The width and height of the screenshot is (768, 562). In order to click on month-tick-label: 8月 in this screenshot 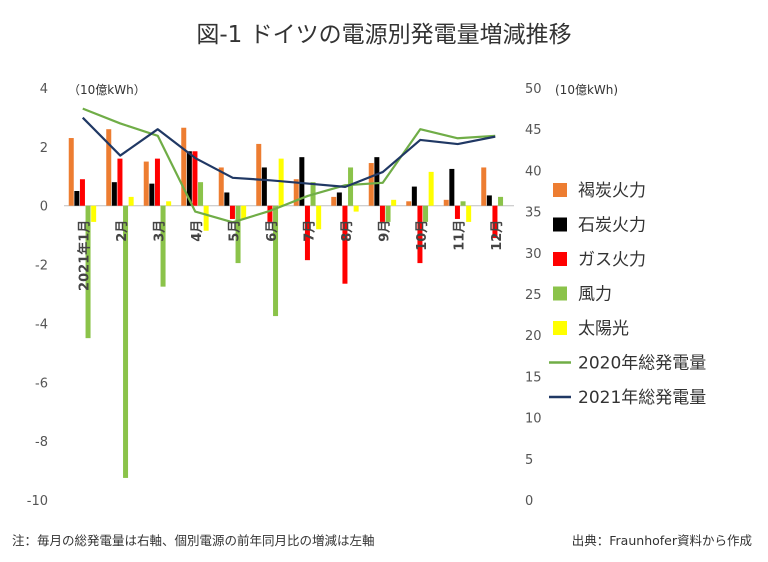, I will do `click(347, 231)`.